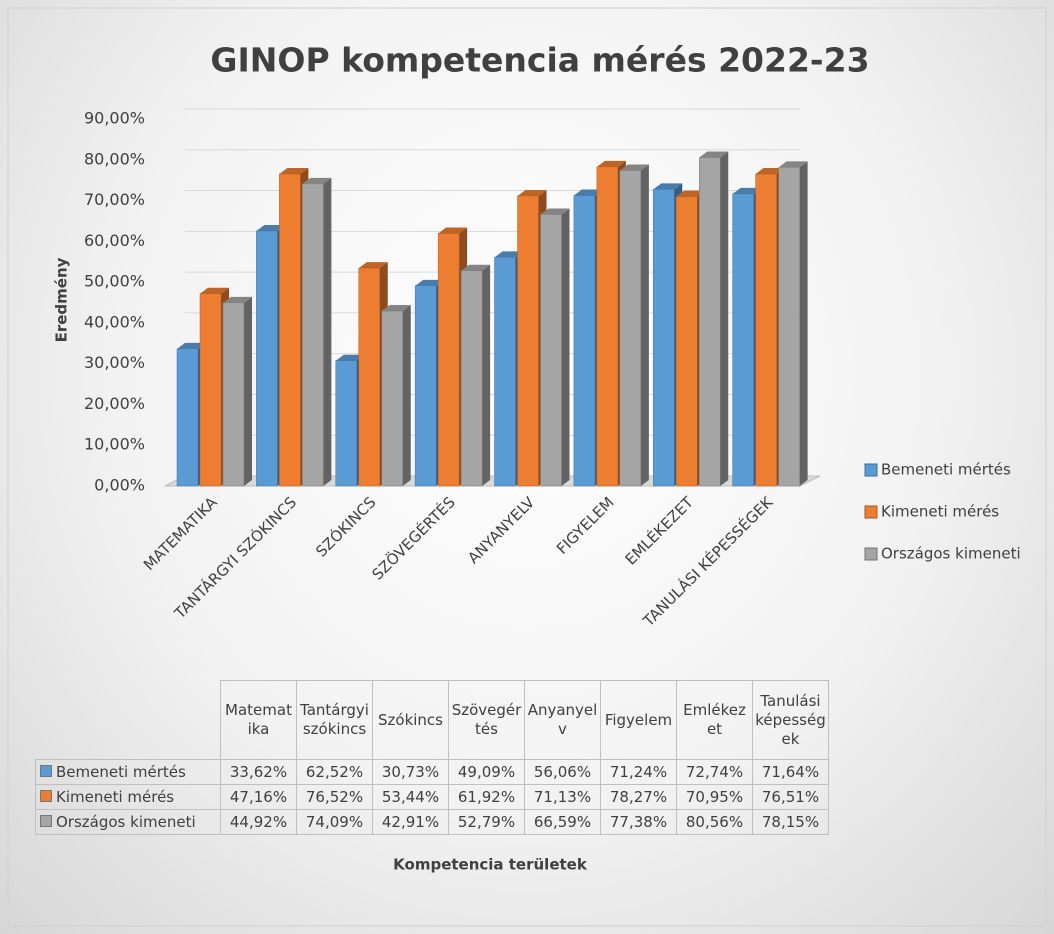 This screenshot has height=934, width=1054. What do you see at coordinates (114, 281) in the screenshot?
I see `y-tick-label: 50,00%` at bounding box center [114, 281].